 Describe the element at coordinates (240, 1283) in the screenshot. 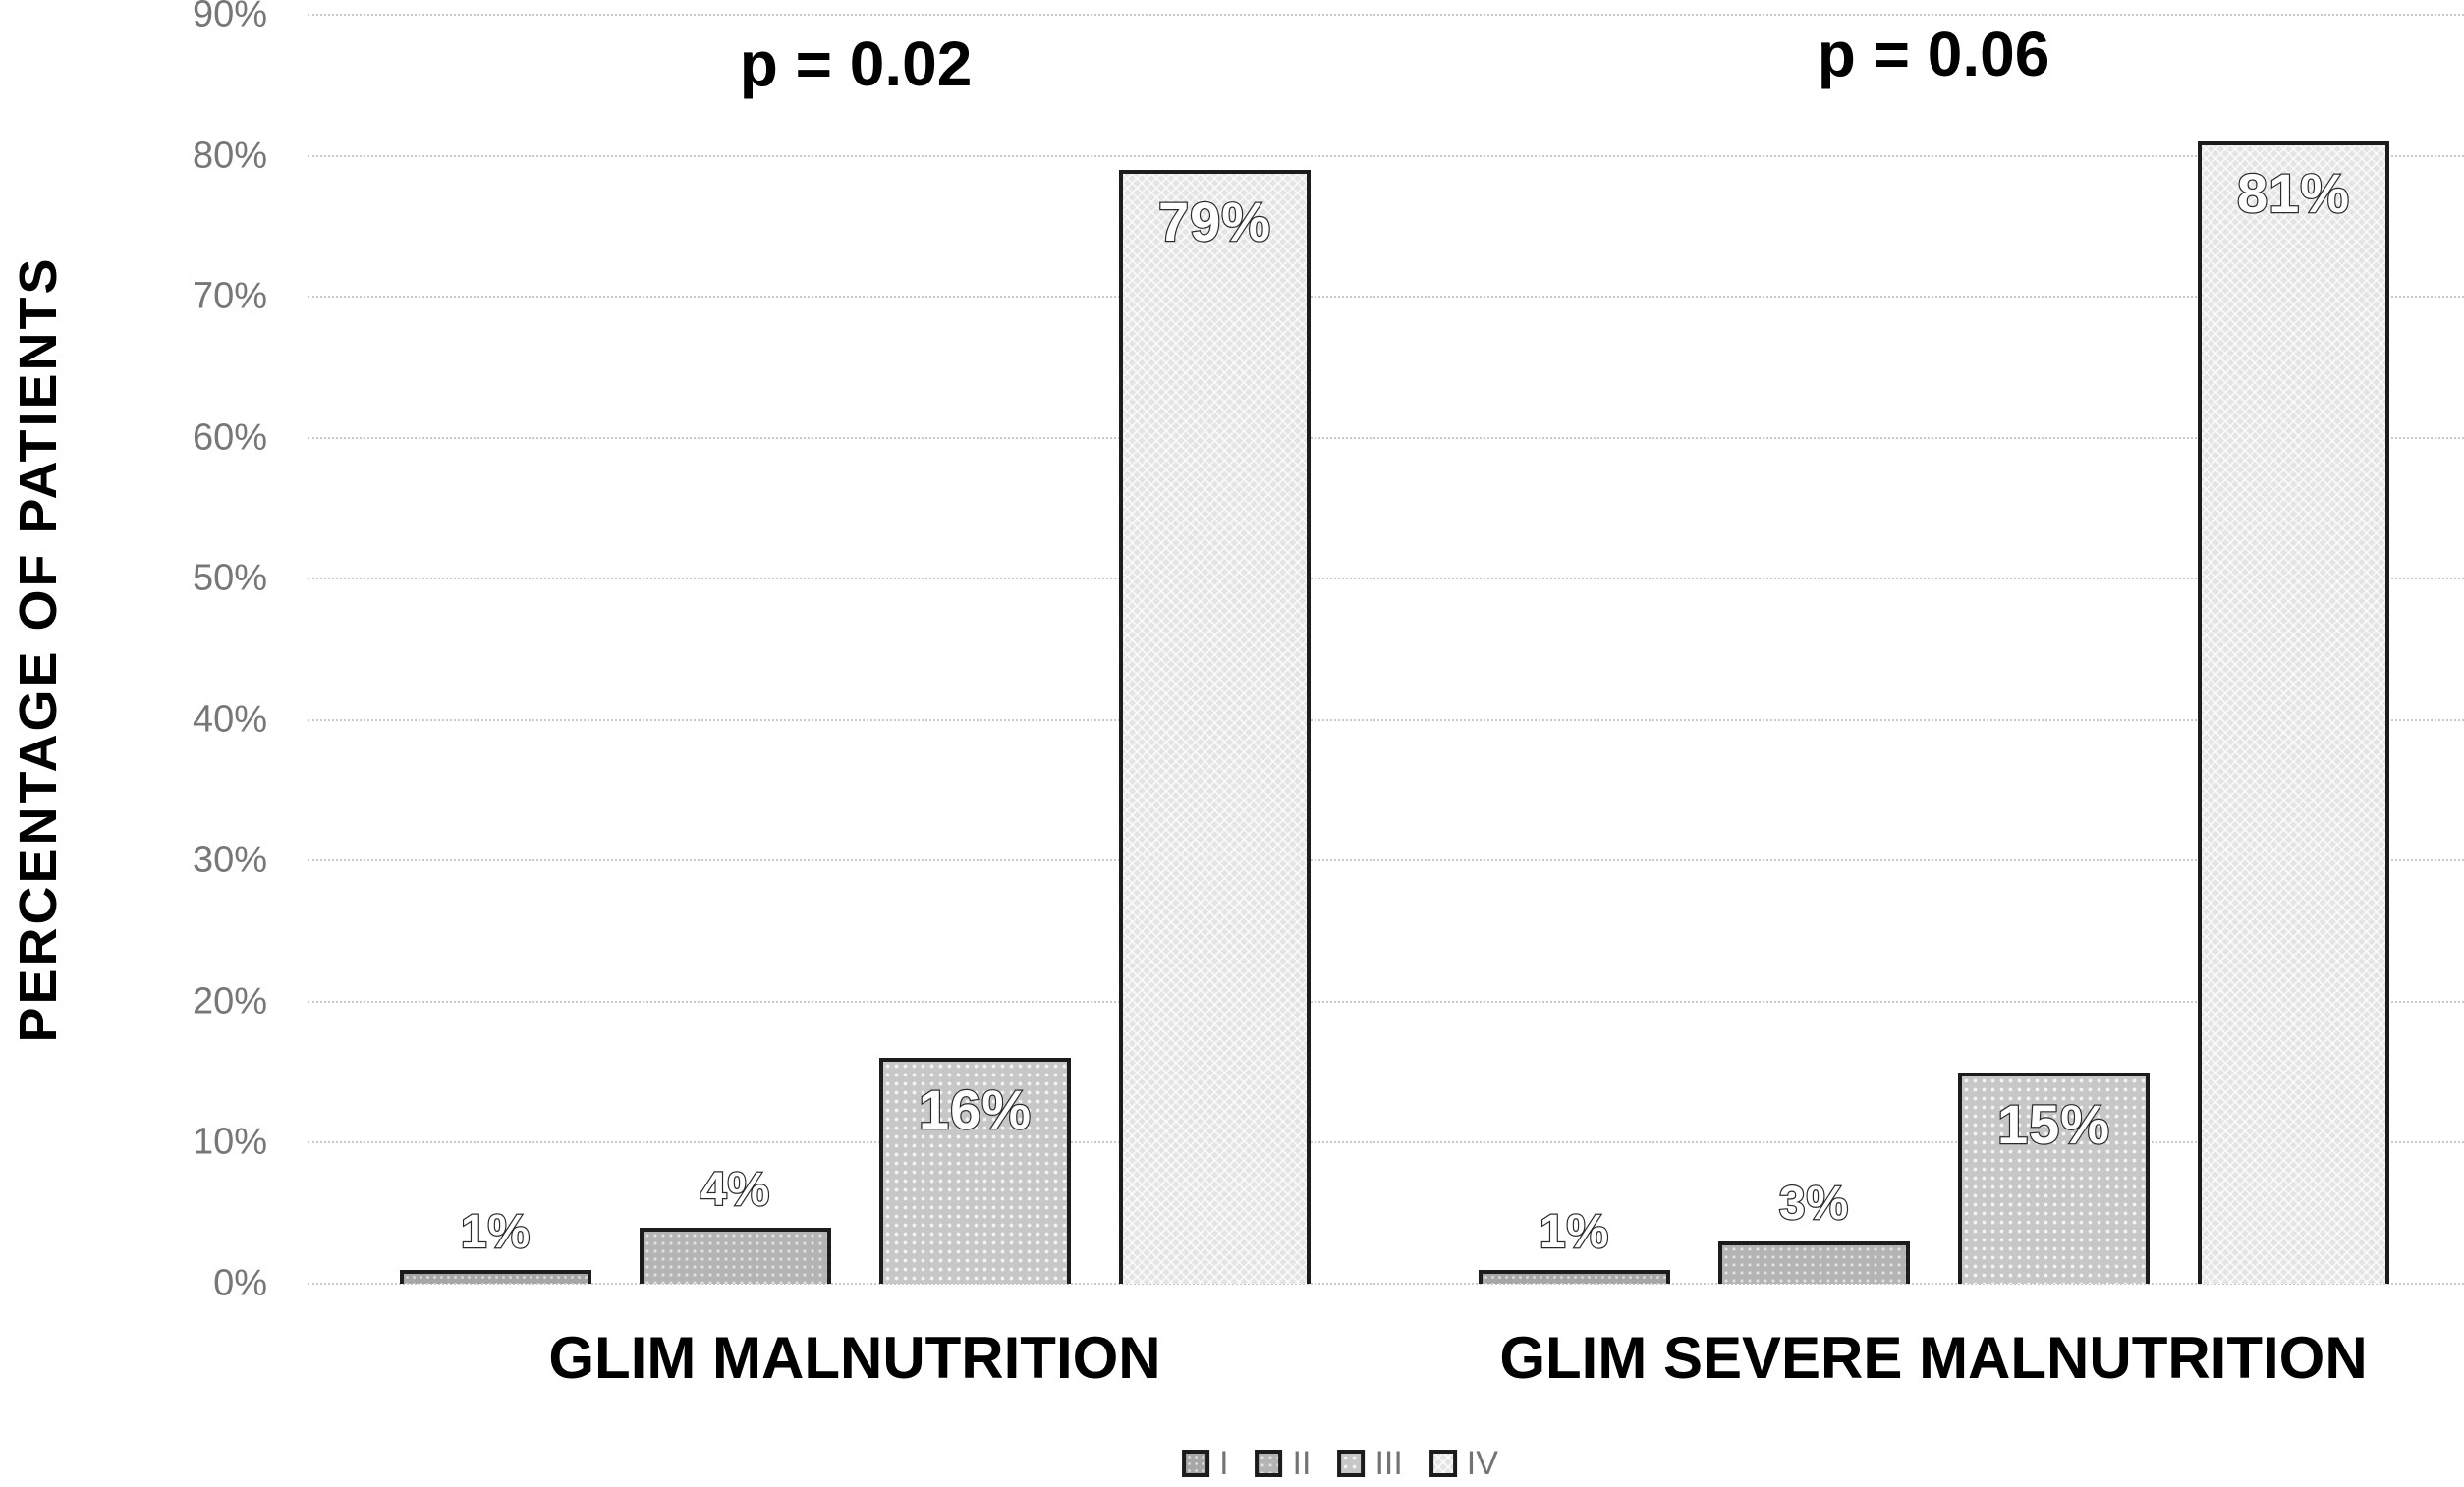

I see `y-tick-label-0: 0%` at that location.